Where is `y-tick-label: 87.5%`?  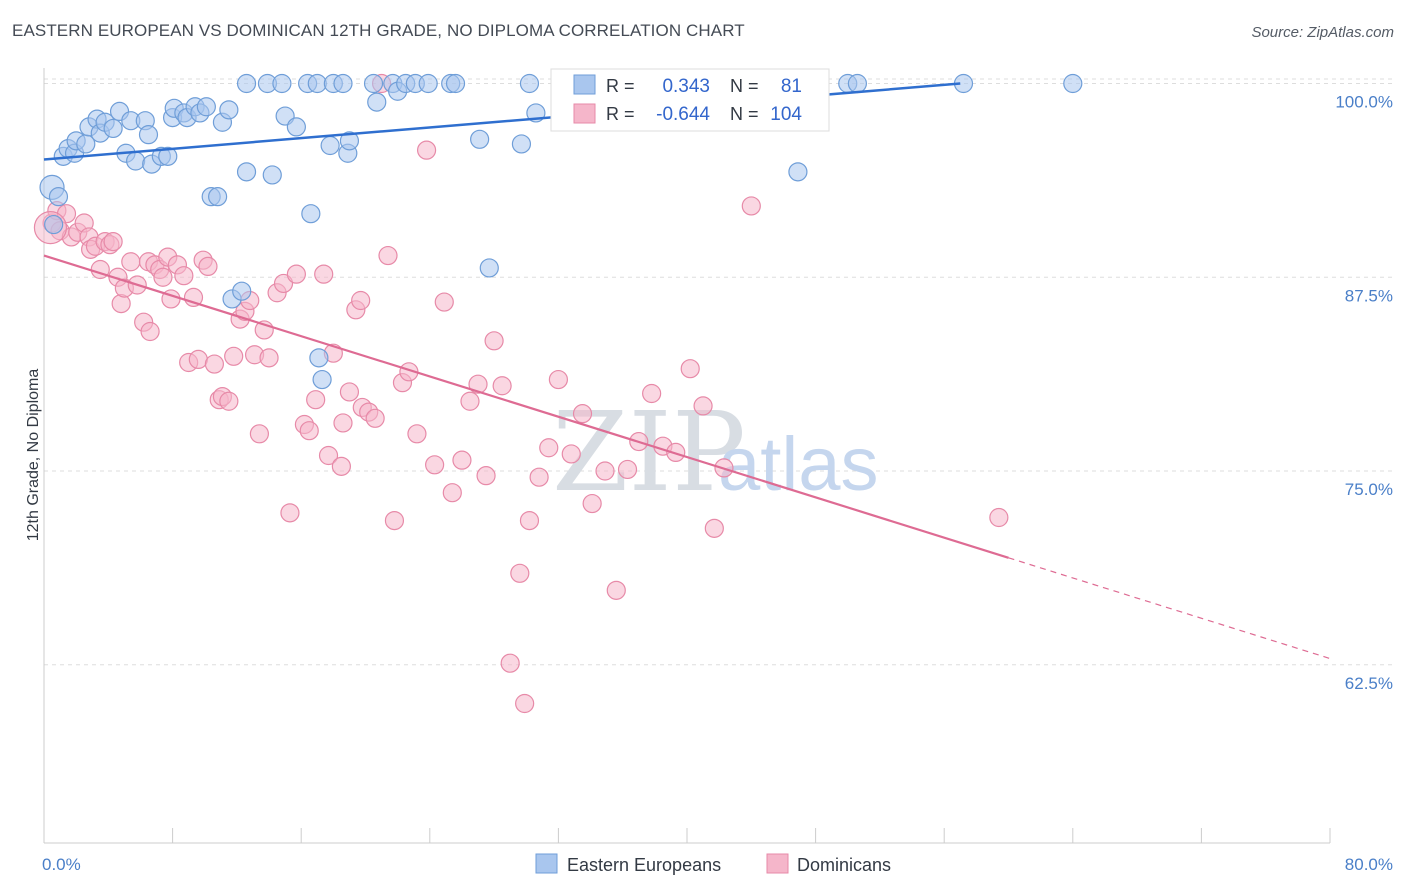
y-tick-label: 87.5% is located at coordinates (1369, 295).